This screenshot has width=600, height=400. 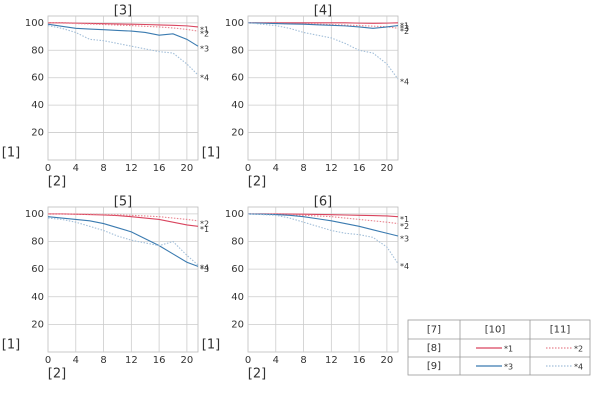 I want to click on chart-title: [5], so click(x=123, y=202).